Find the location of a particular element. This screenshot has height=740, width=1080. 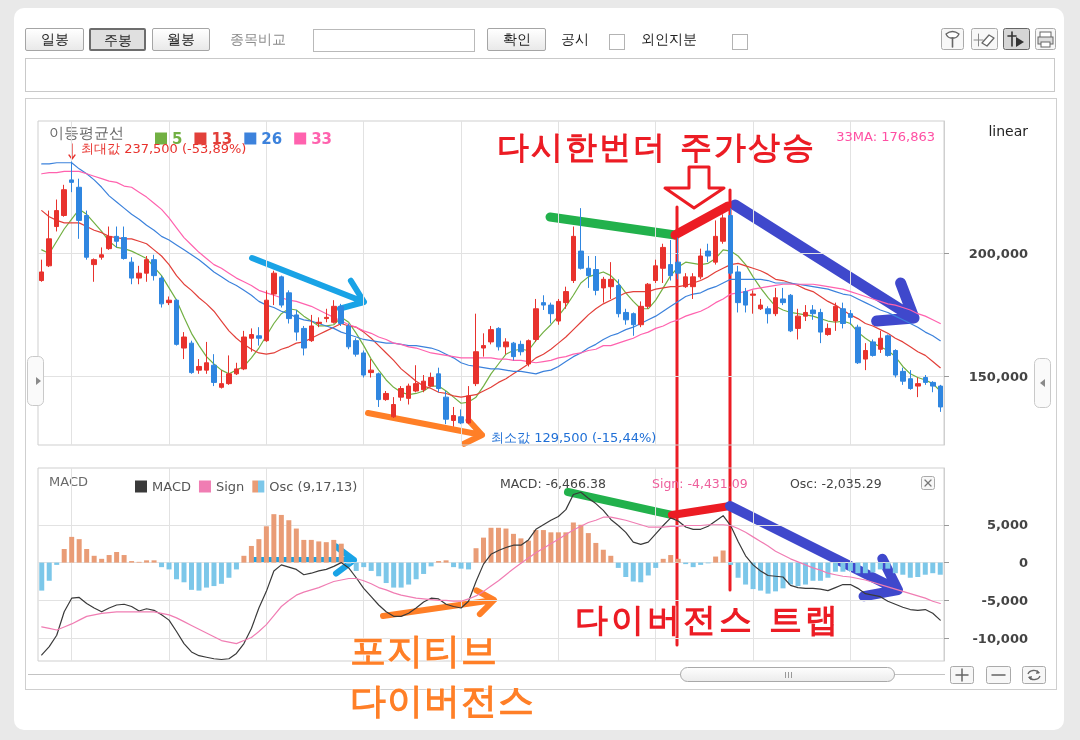

text: 종목비교 is located at coordinates (258, 39).